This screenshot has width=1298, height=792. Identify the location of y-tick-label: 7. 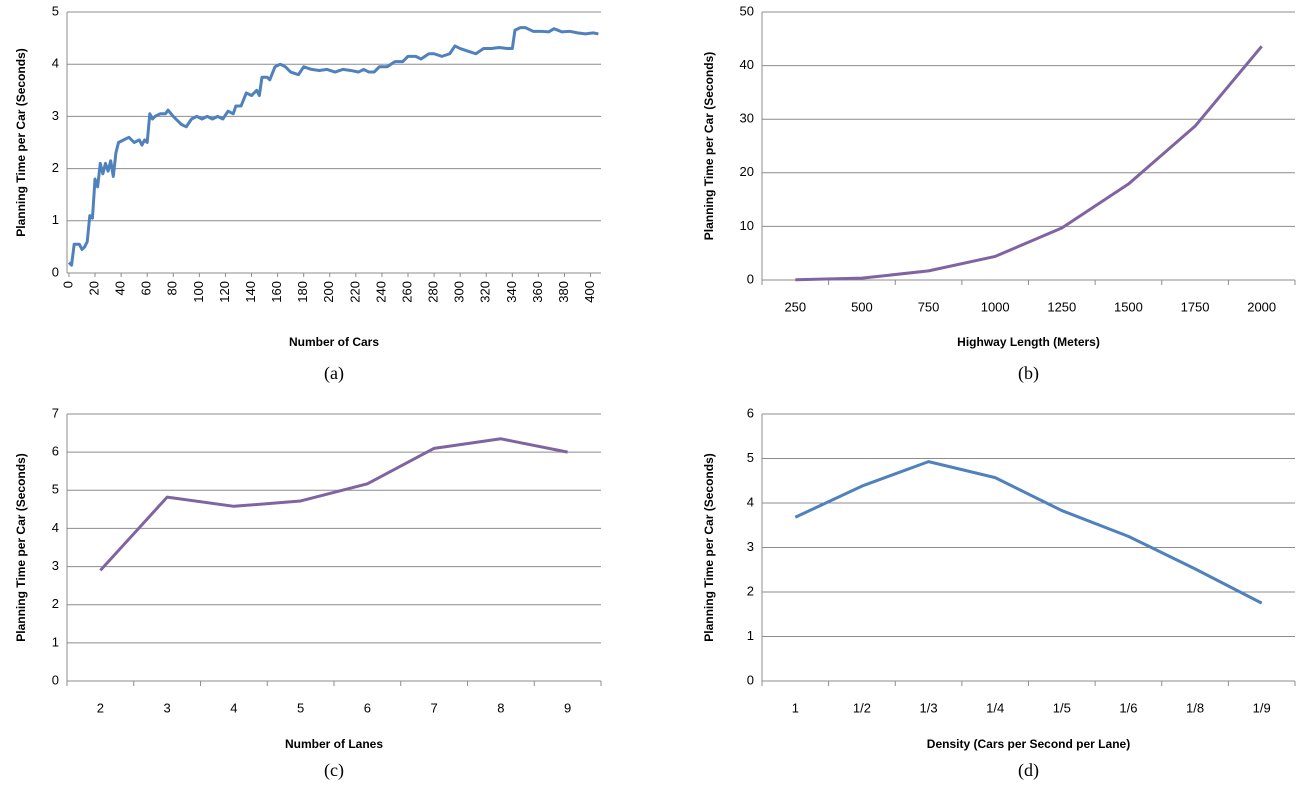
(55, 412).